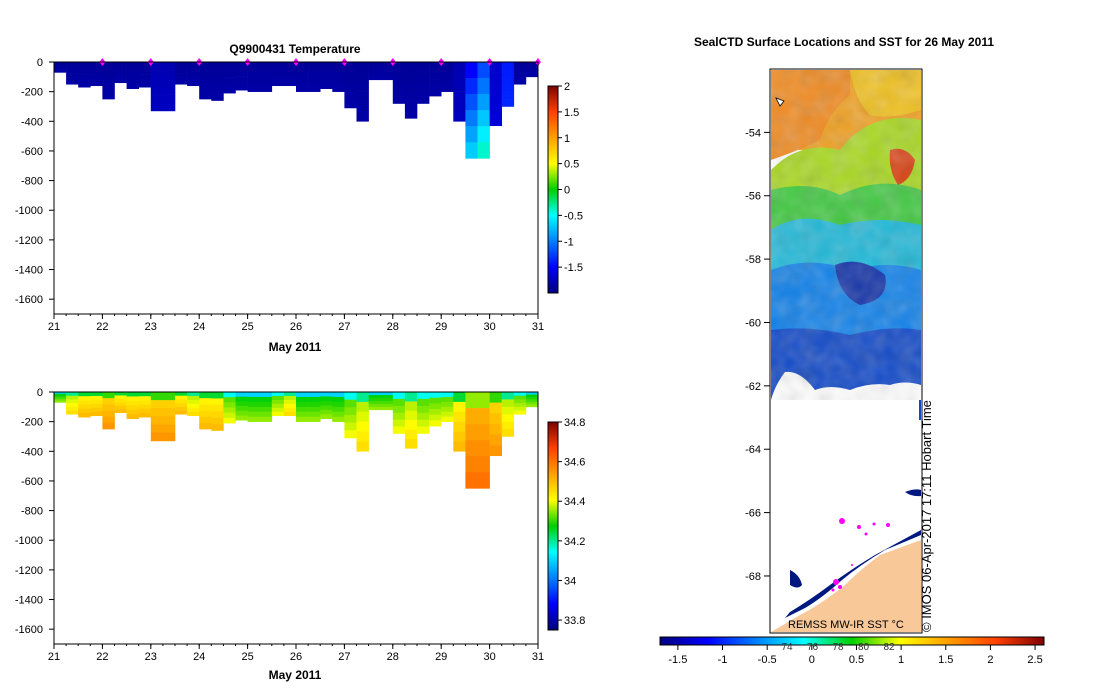 The image size is (1099, 700). Describe the element at coordinates (846, 235) in the screenshot. I see `sst-noise` at that location.